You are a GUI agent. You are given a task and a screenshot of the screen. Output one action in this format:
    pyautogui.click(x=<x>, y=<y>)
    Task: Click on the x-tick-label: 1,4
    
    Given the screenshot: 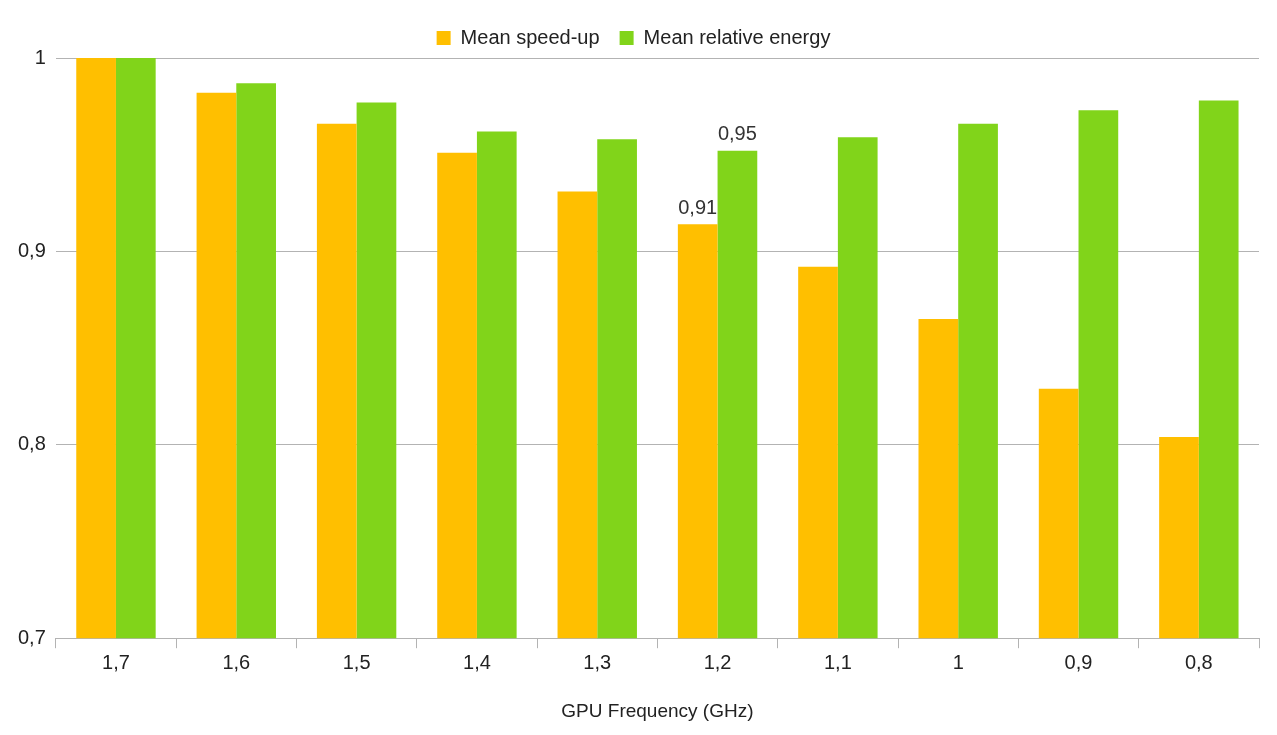 What is the action you would take?
    pyautogui.click(x=477, y=661)
    